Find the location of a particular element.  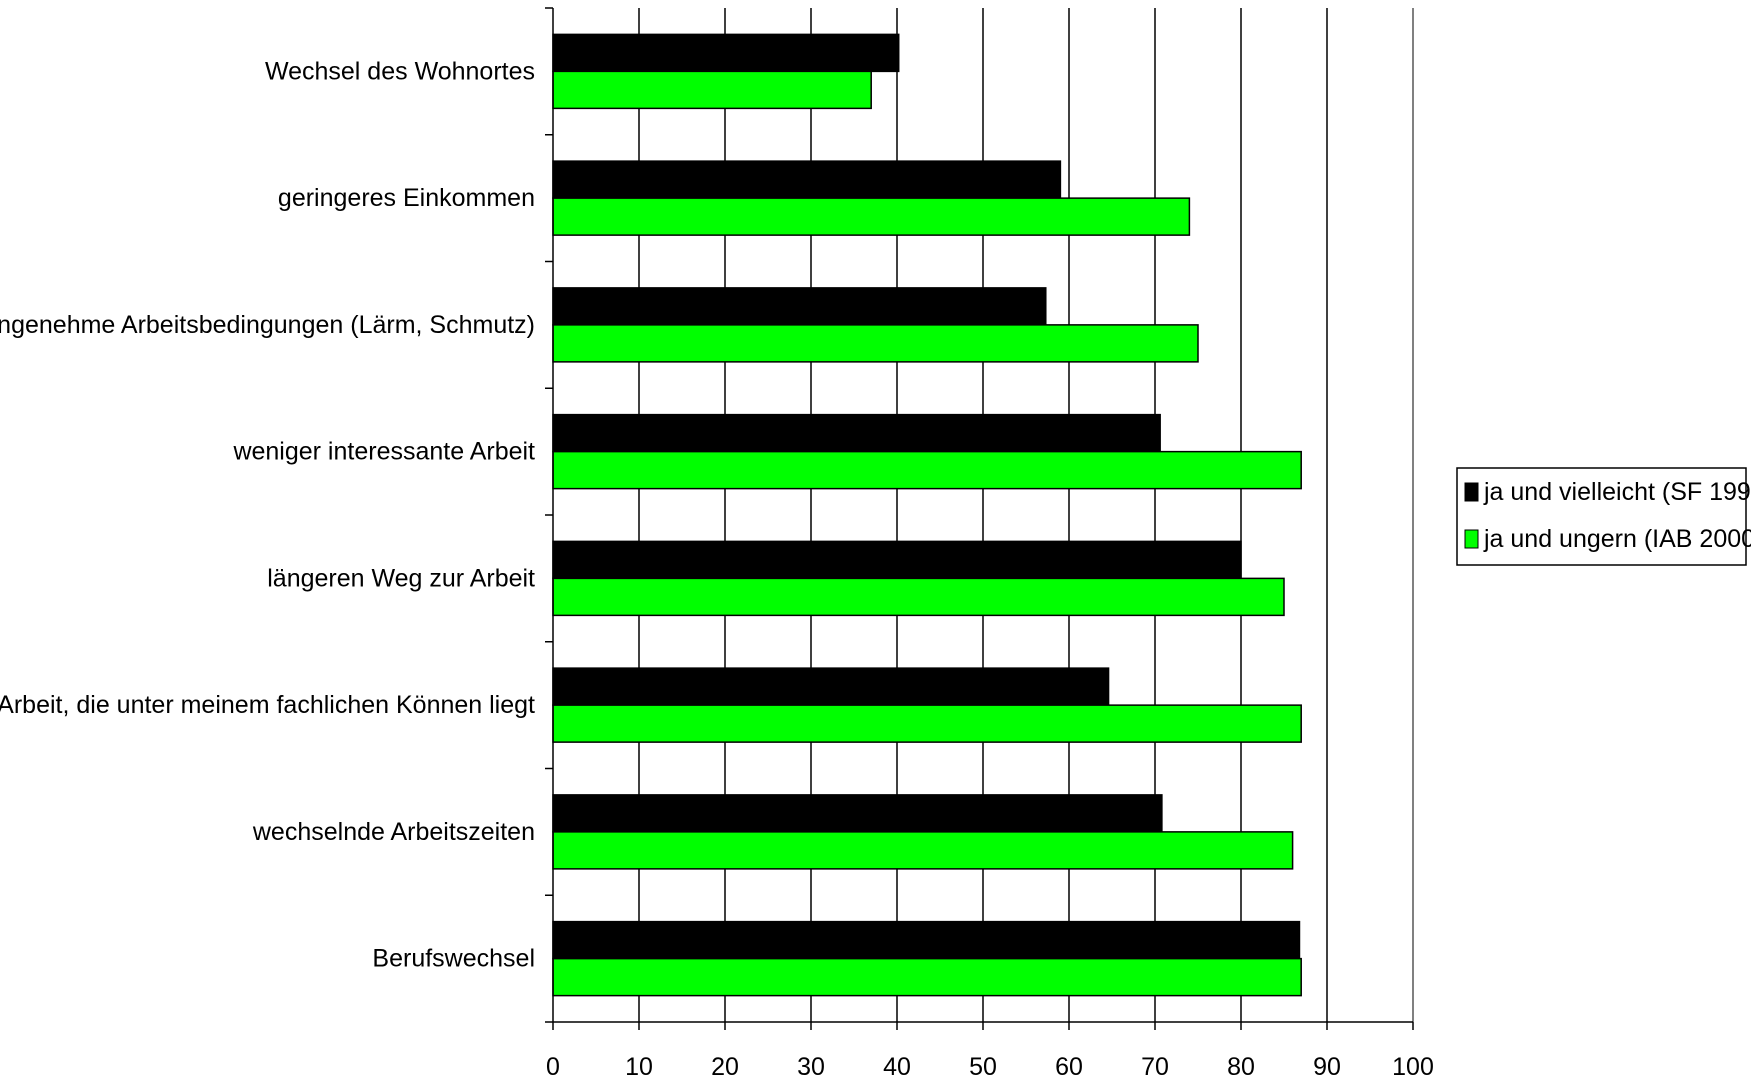

legend-box is located at coordinates (1601, 516).